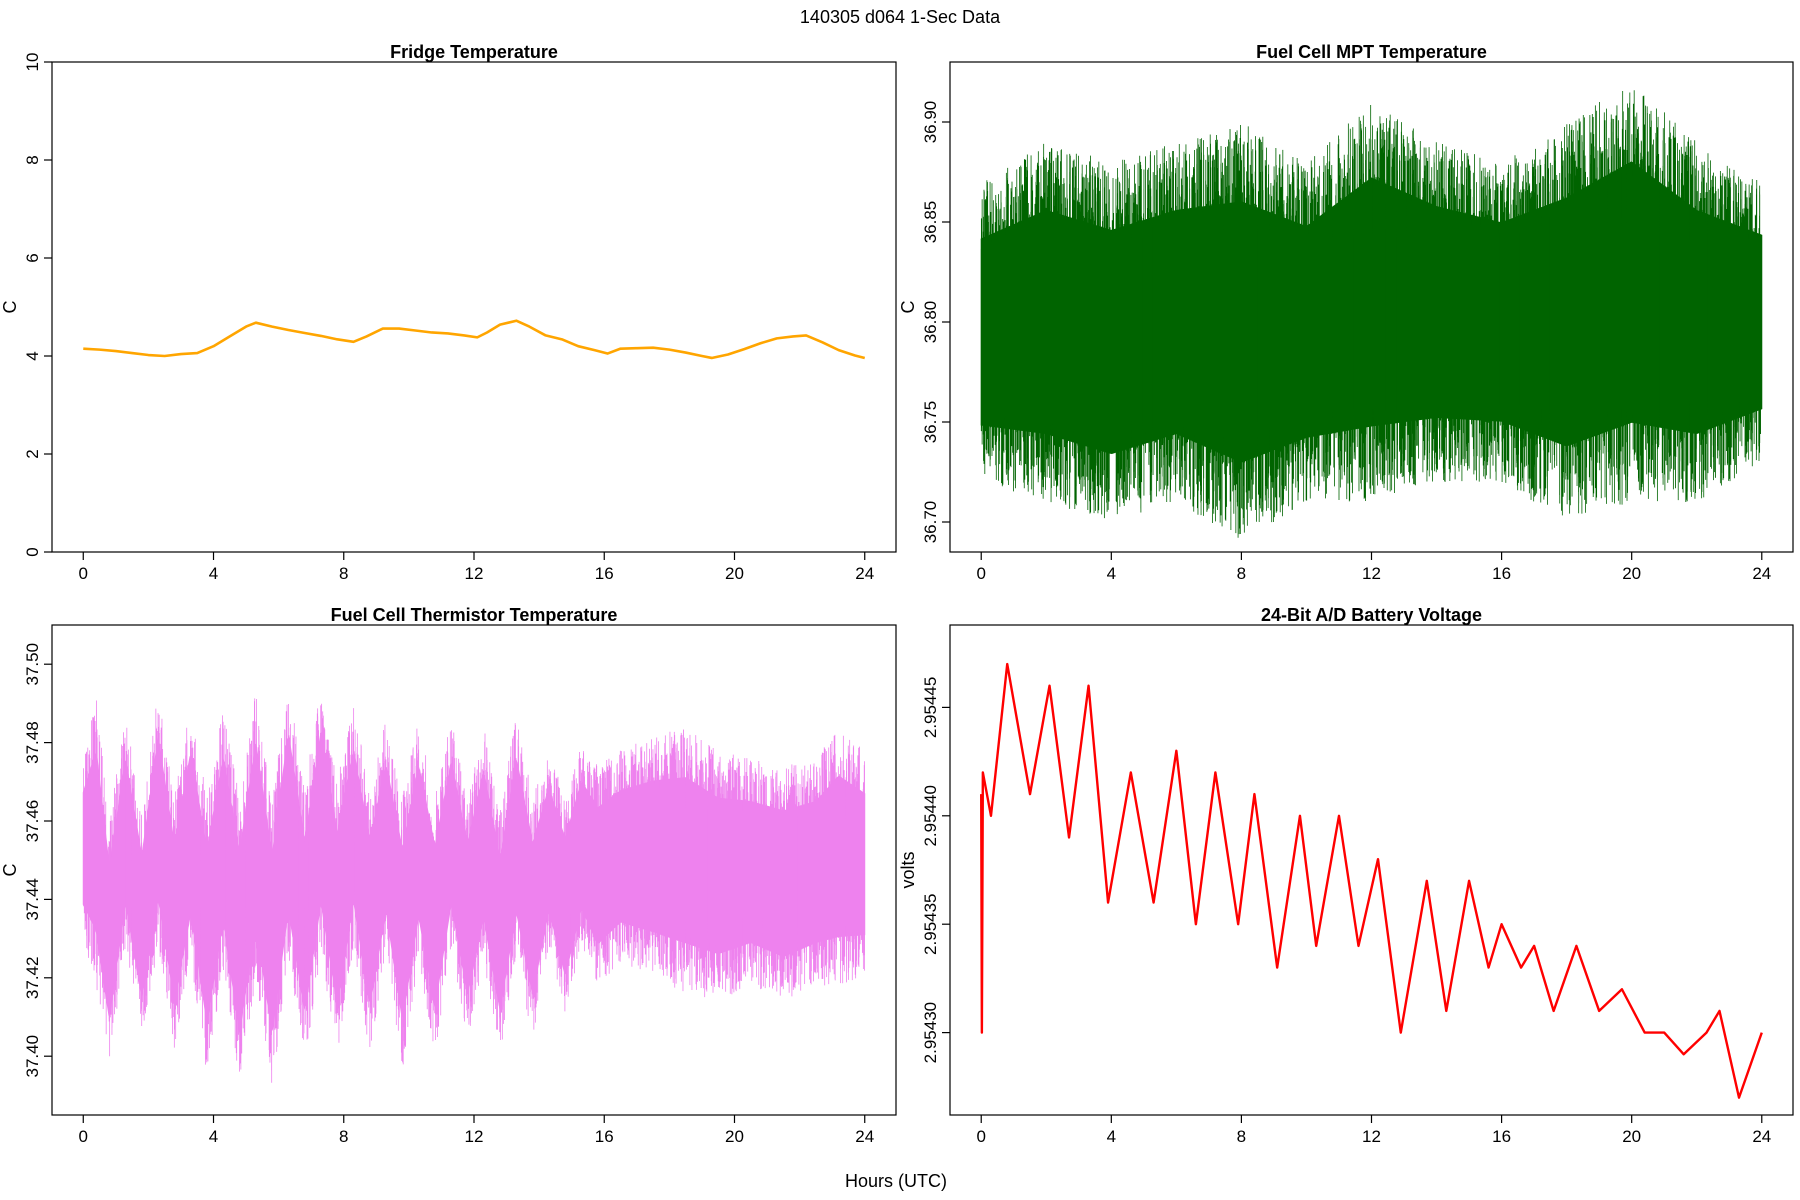  Describe the element at coordinates (1371, 573) in the screenshot. I see `fuel-cell-mpt-temperature-x-tick-label: 12` at that location.